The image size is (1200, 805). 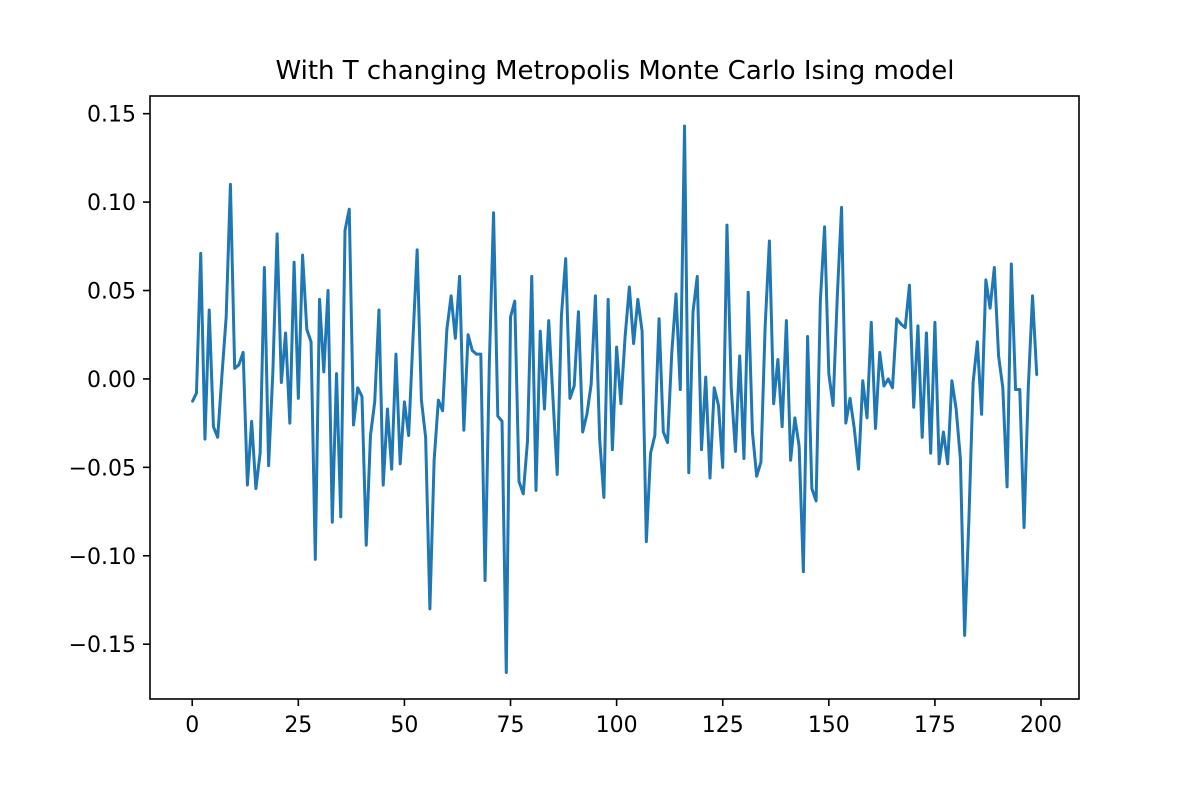 I want to click on y-tick-label: 0.15, so click(x=111, y=115).